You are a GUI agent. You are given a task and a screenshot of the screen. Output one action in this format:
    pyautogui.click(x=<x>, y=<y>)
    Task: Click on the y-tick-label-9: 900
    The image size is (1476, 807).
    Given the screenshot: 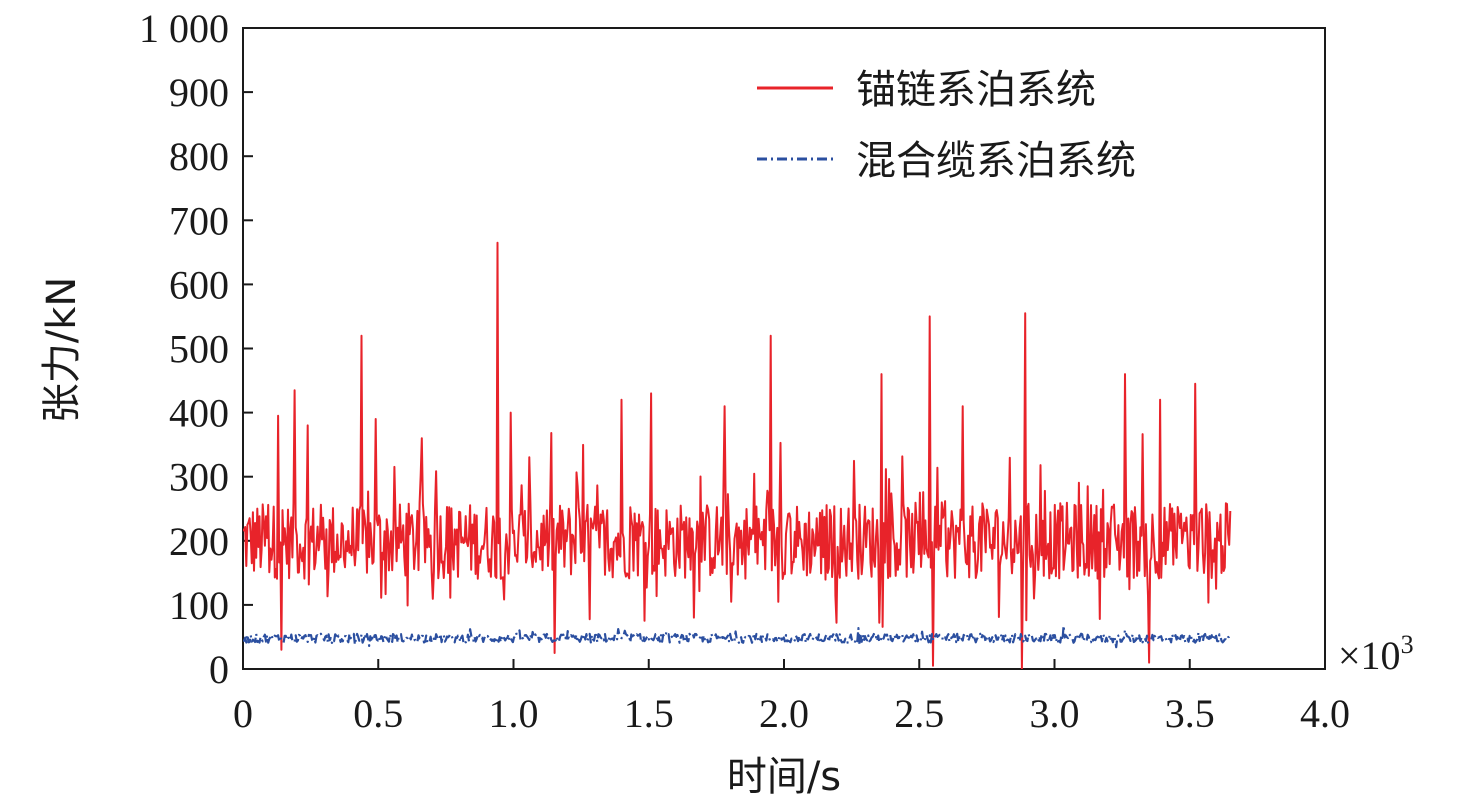 What is the action you would take?
    pyautogui.click(x=199, y=92)
    